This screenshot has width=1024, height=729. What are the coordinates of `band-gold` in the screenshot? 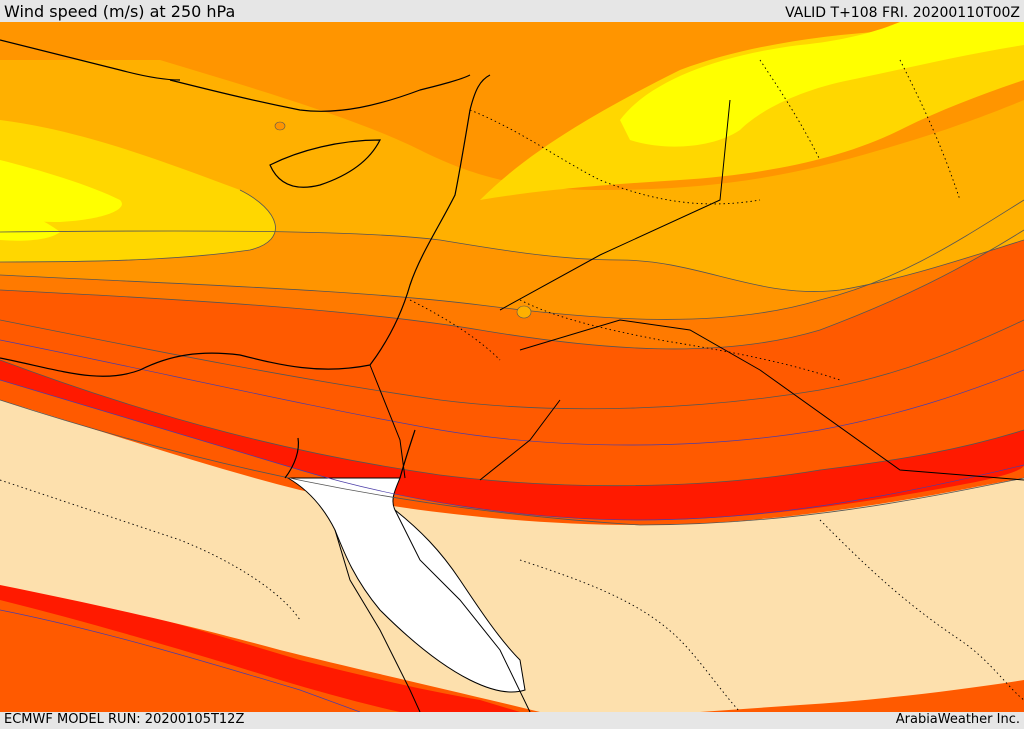 It's located at (138, 191).